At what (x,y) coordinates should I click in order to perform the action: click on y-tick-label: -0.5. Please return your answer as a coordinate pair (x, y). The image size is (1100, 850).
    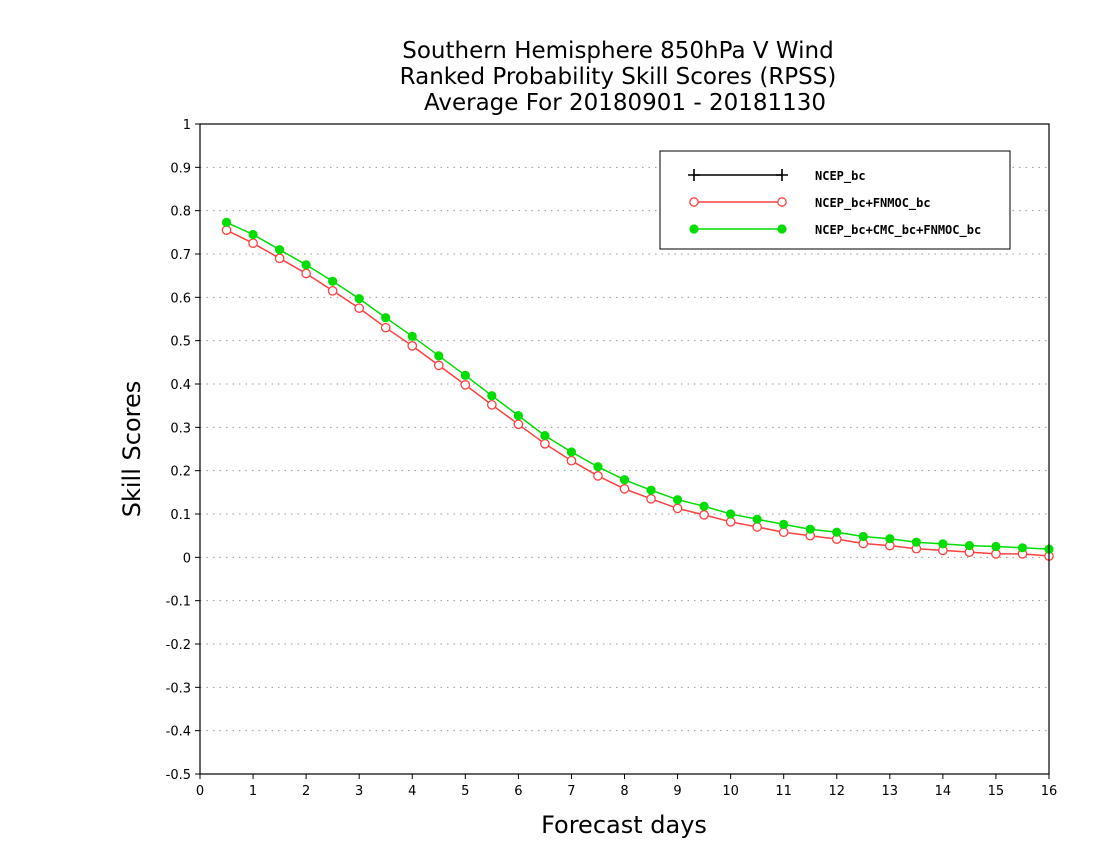
    Looking at the image, I should click on (178, 775).